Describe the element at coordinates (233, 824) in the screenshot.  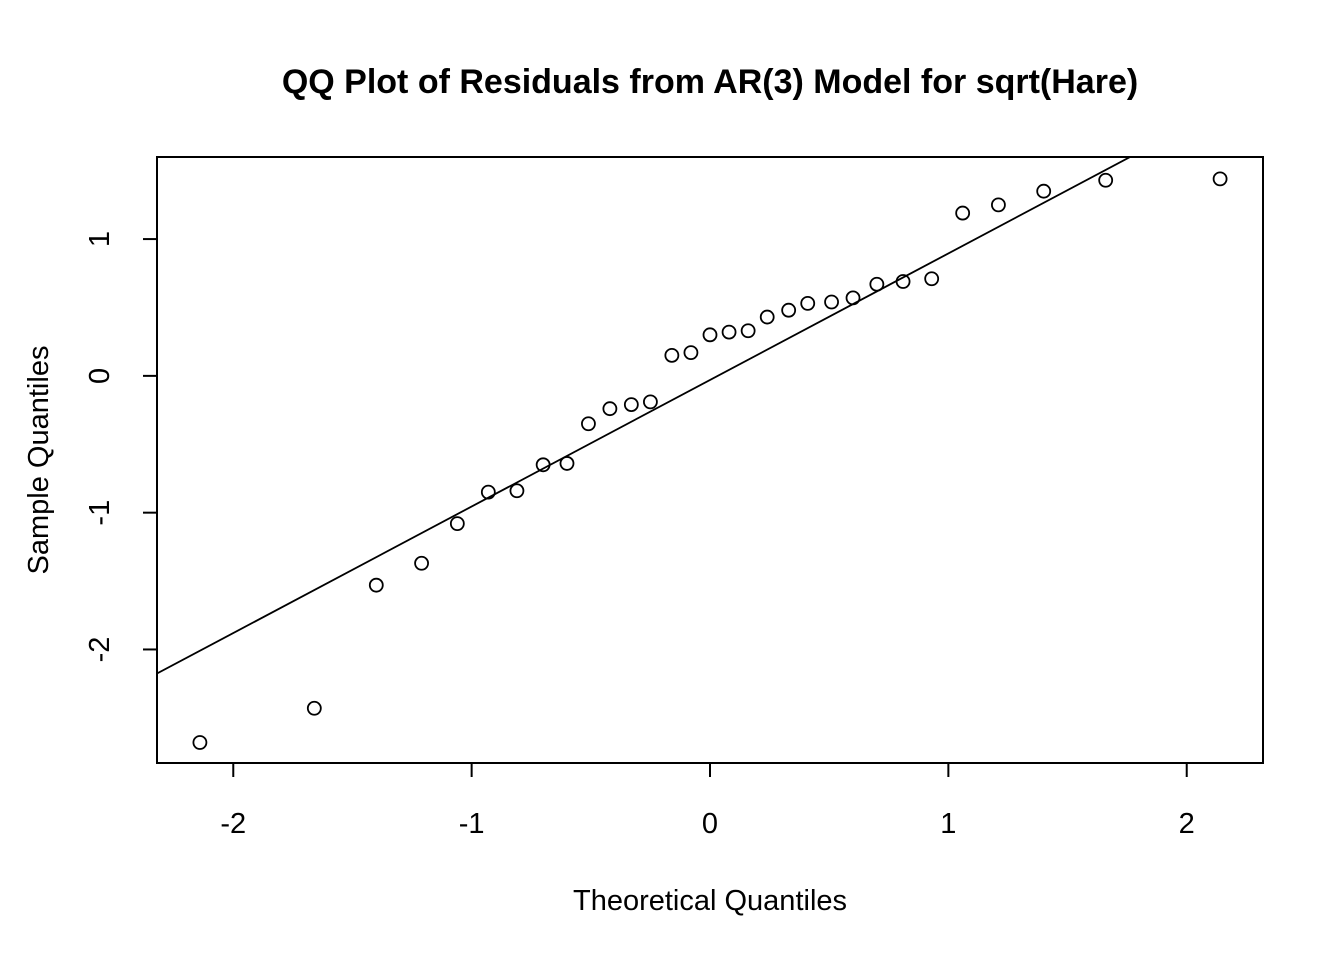
I see `x-tick-label: -2` at that location.